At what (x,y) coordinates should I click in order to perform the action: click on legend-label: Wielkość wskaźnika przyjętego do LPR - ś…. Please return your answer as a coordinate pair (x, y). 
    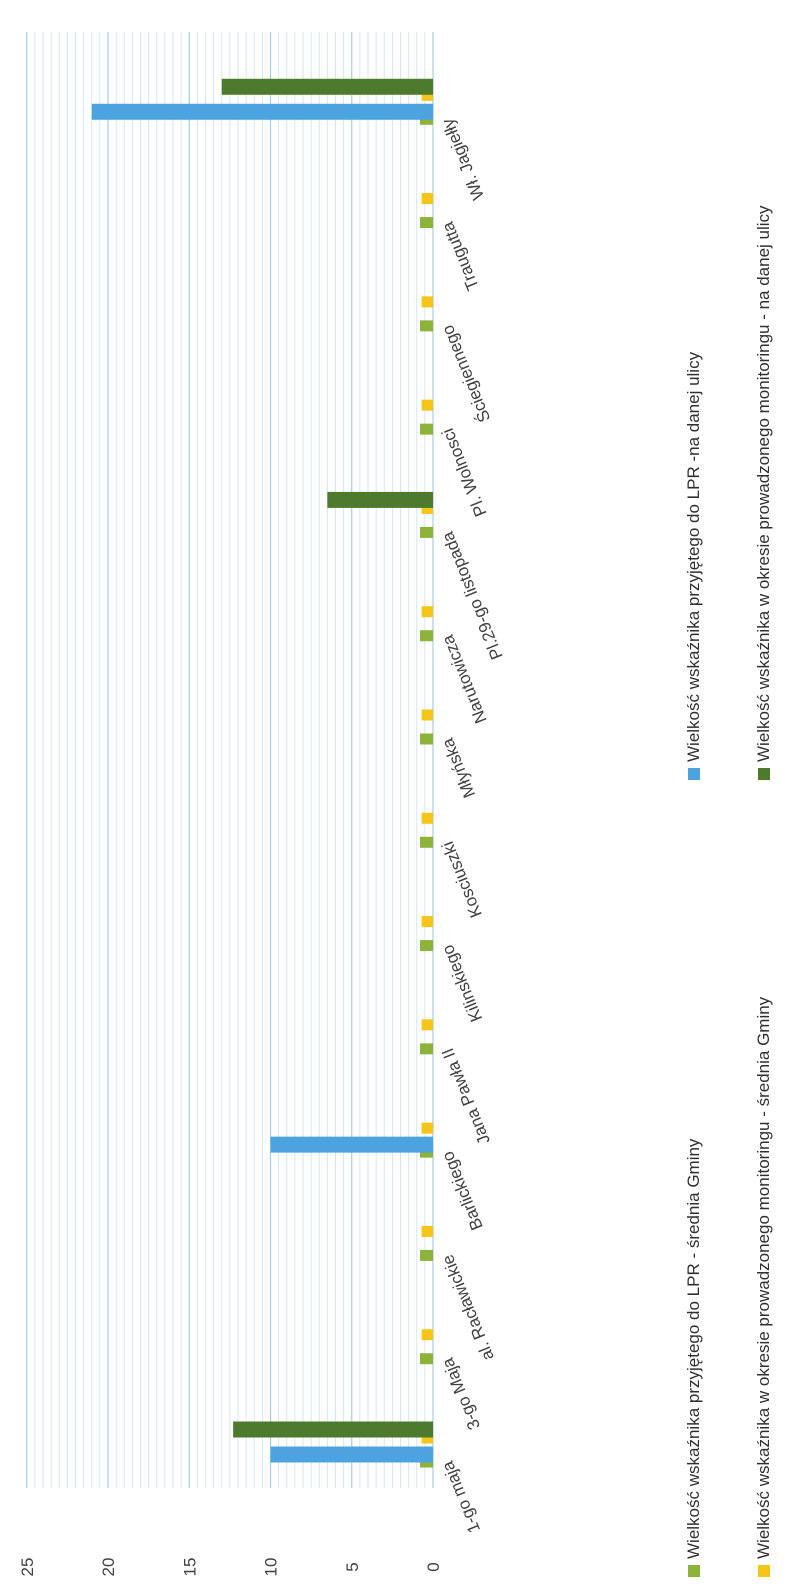
    Looking at the image, I should click on (693, 1348).